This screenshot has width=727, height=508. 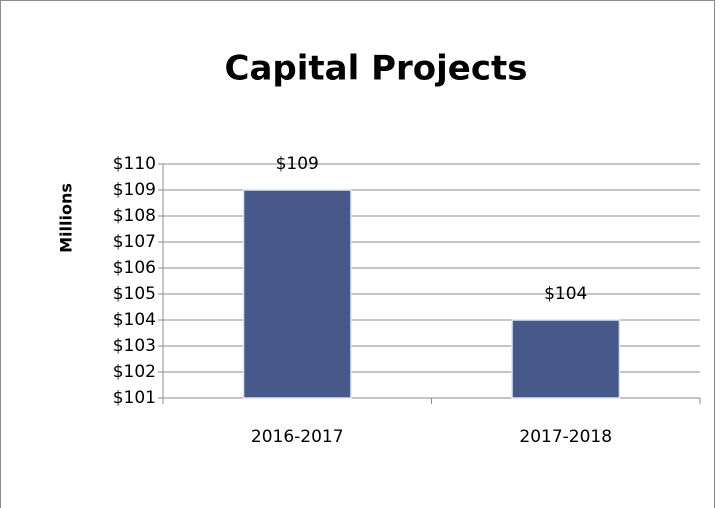 I want to click on y-tick-label: $107, so click(x=134, y=242).